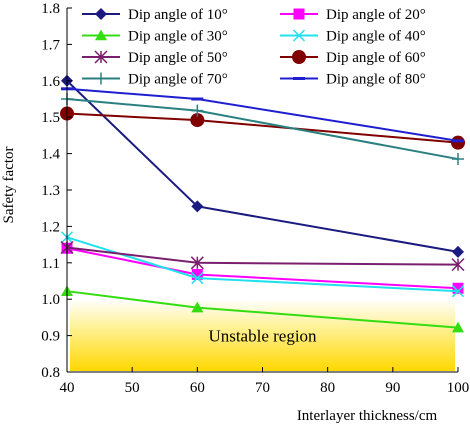  What do you see at coordinates (50, 373) in the screenshot?
I see `y-tick-label: 0.8` at bounding box center [50, 373].